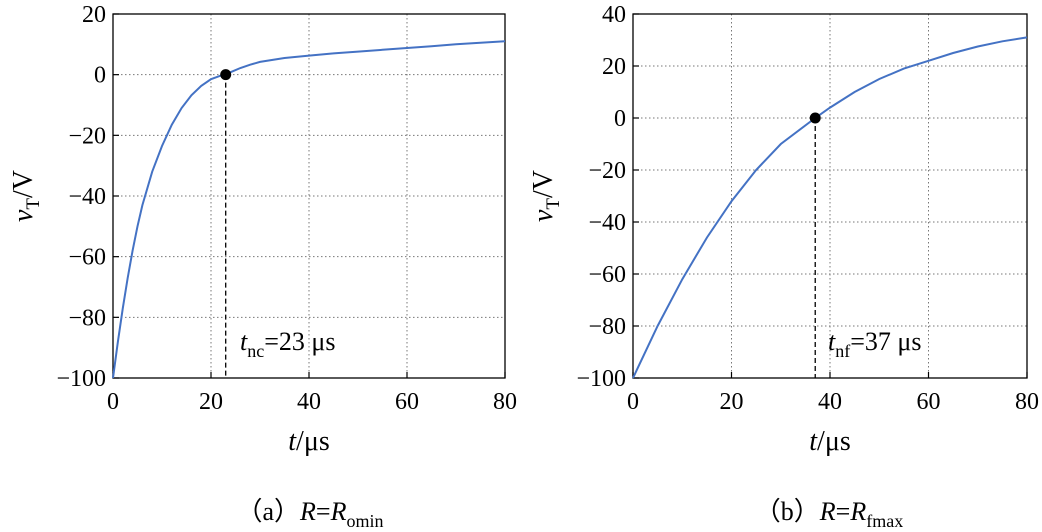  Describe the element at coordinates (287, 344) in the screenshot. I see `crossing-time-annotation: tnc=23 μs` at that location.